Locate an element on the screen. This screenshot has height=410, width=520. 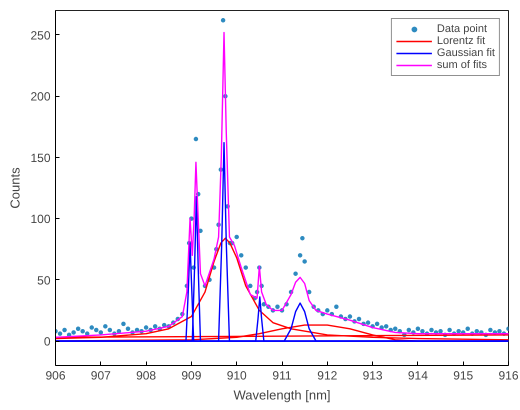
x-tick-label: 916 is located at coordinates (508, 375).